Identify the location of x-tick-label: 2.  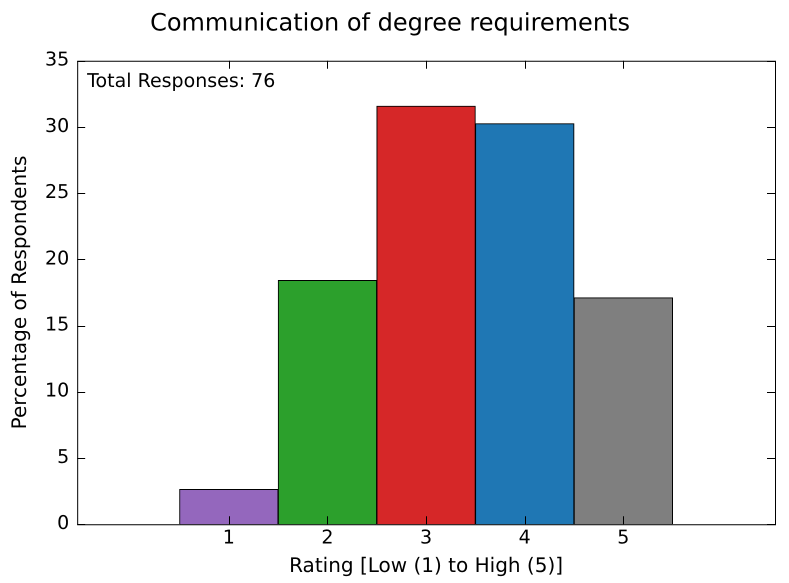
(327, 537).